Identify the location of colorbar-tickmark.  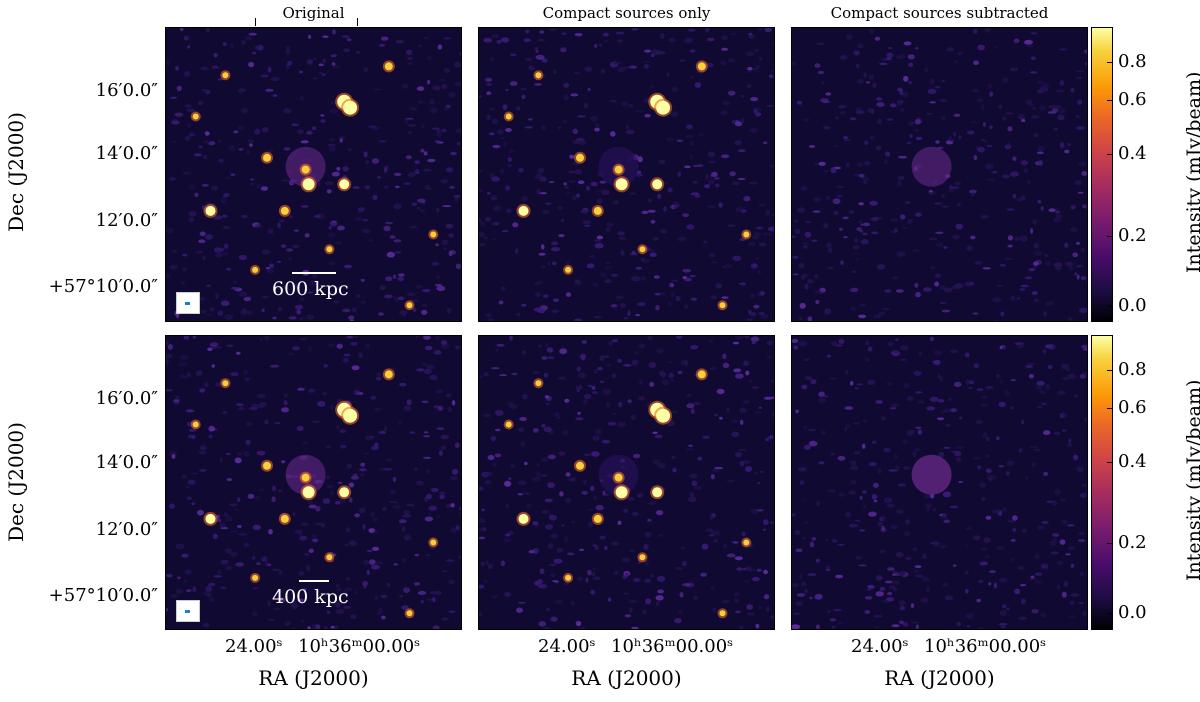
(1110, 370).